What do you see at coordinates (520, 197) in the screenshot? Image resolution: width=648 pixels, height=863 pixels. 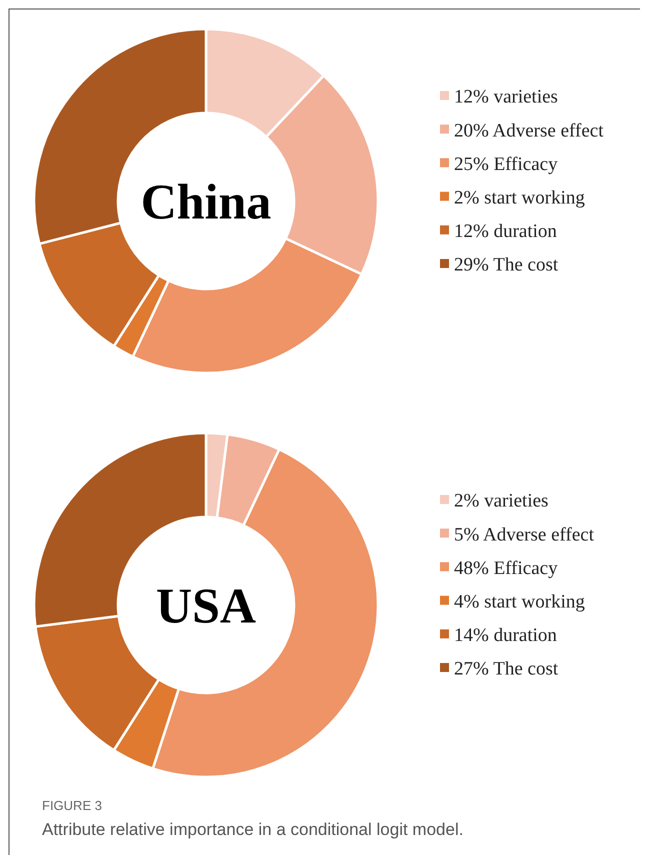 I see `legend-label: 2% start working` at bounding box center [520, 197].